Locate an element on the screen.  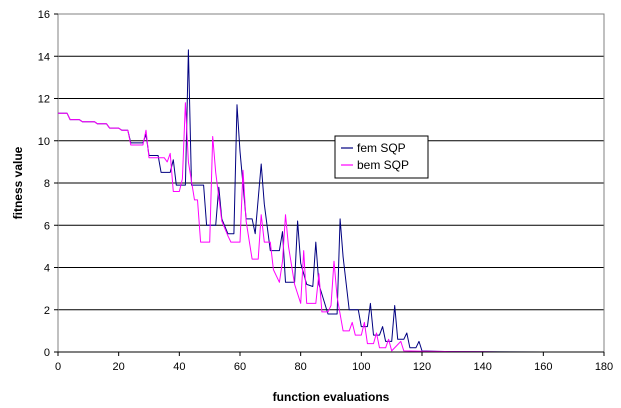
x-tick-label-0: 0 is located at coordinates (58, 367).